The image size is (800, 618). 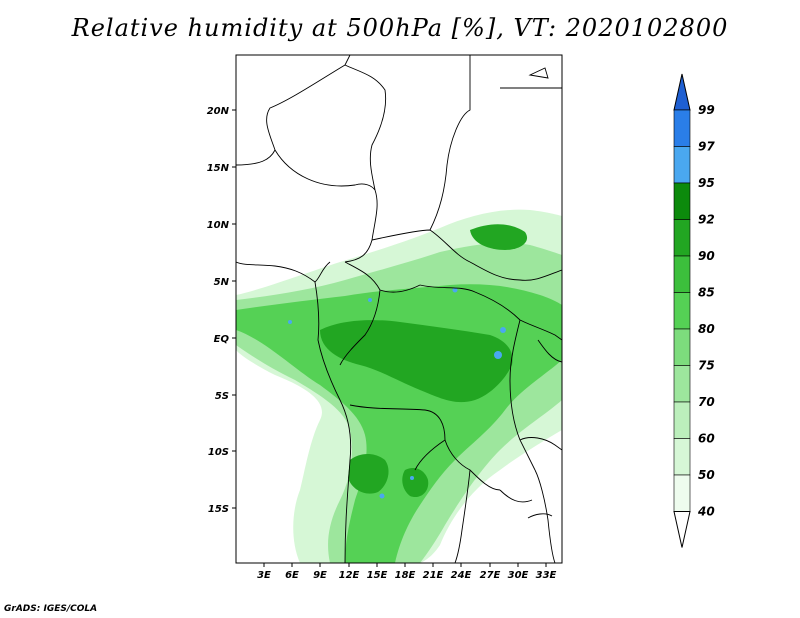 I want to click on lon-label: 3E, so click(x=264, y=575).